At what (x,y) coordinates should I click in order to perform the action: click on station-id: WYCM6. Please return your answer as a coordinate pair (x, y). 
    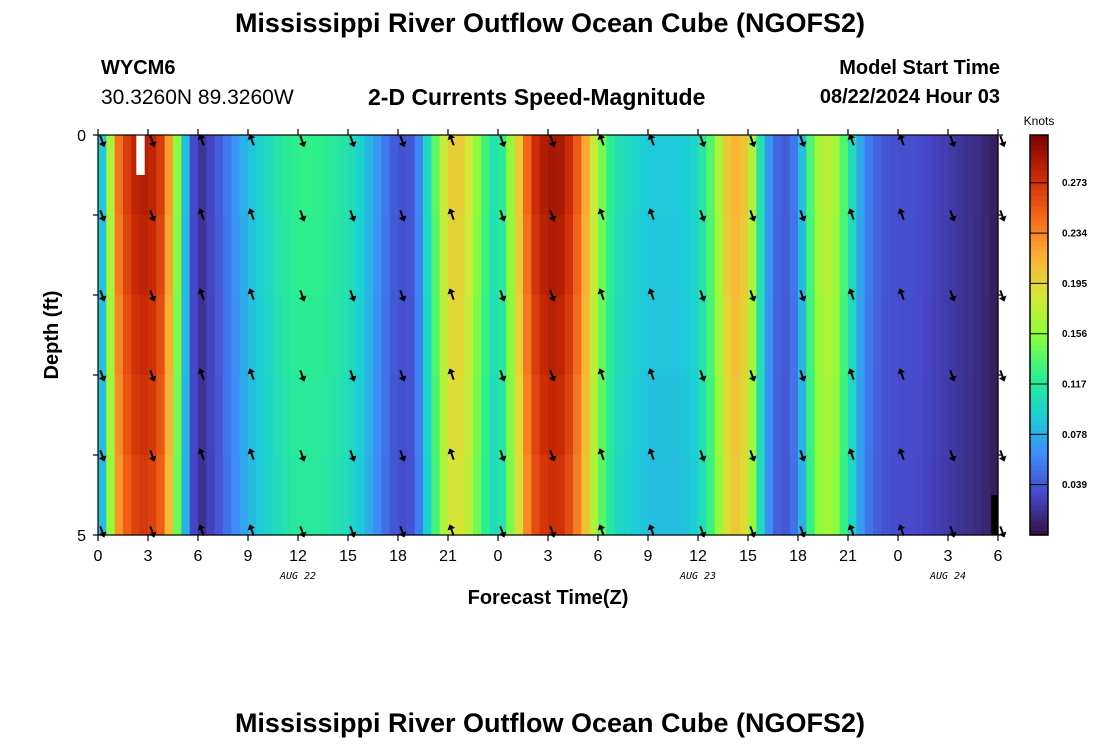
    Looking at the image, I should click on (138, 68).